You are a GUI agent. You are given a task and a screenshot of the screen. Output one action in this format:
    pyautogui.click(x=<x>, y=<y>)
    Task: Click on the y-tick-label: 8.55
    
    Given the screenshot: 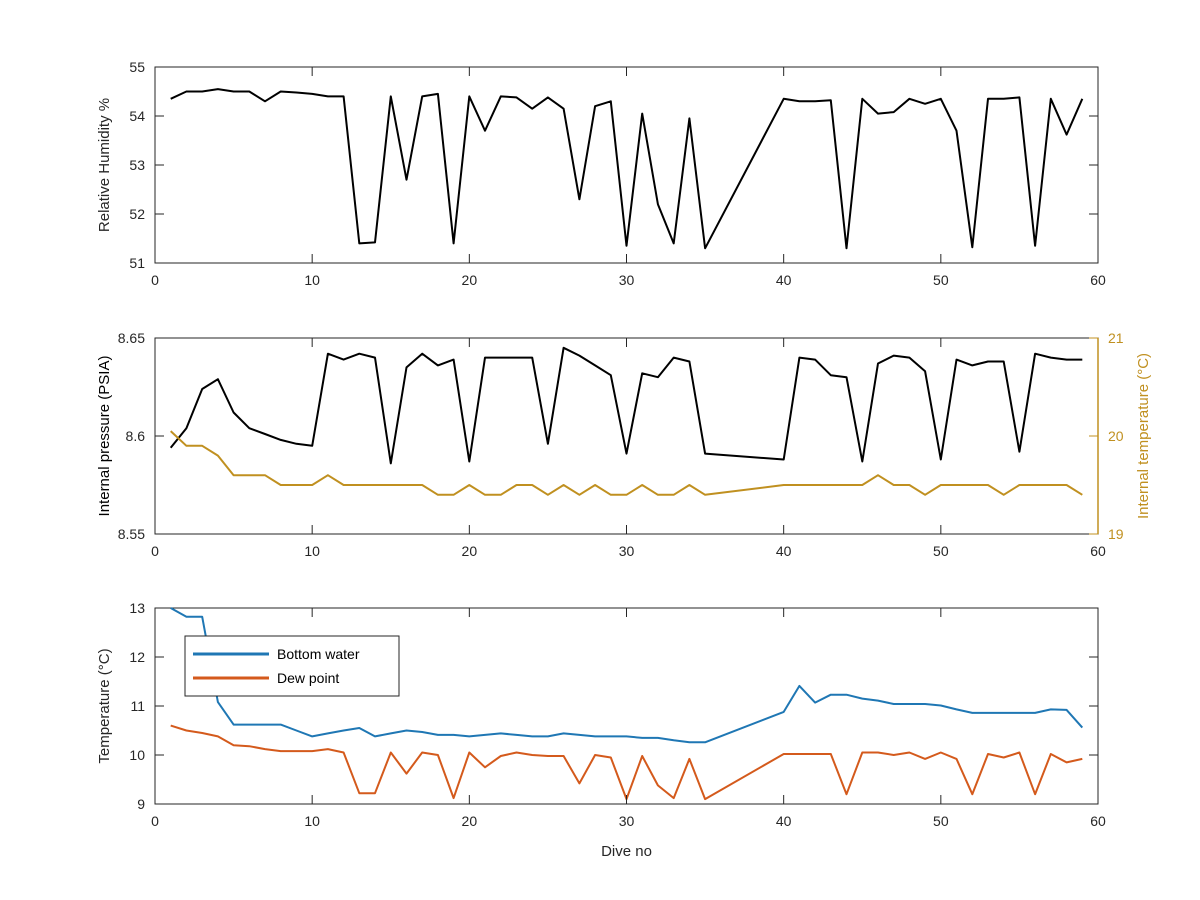 What is the action you would take?
    pyautogui.click(x=131, y=534)
    